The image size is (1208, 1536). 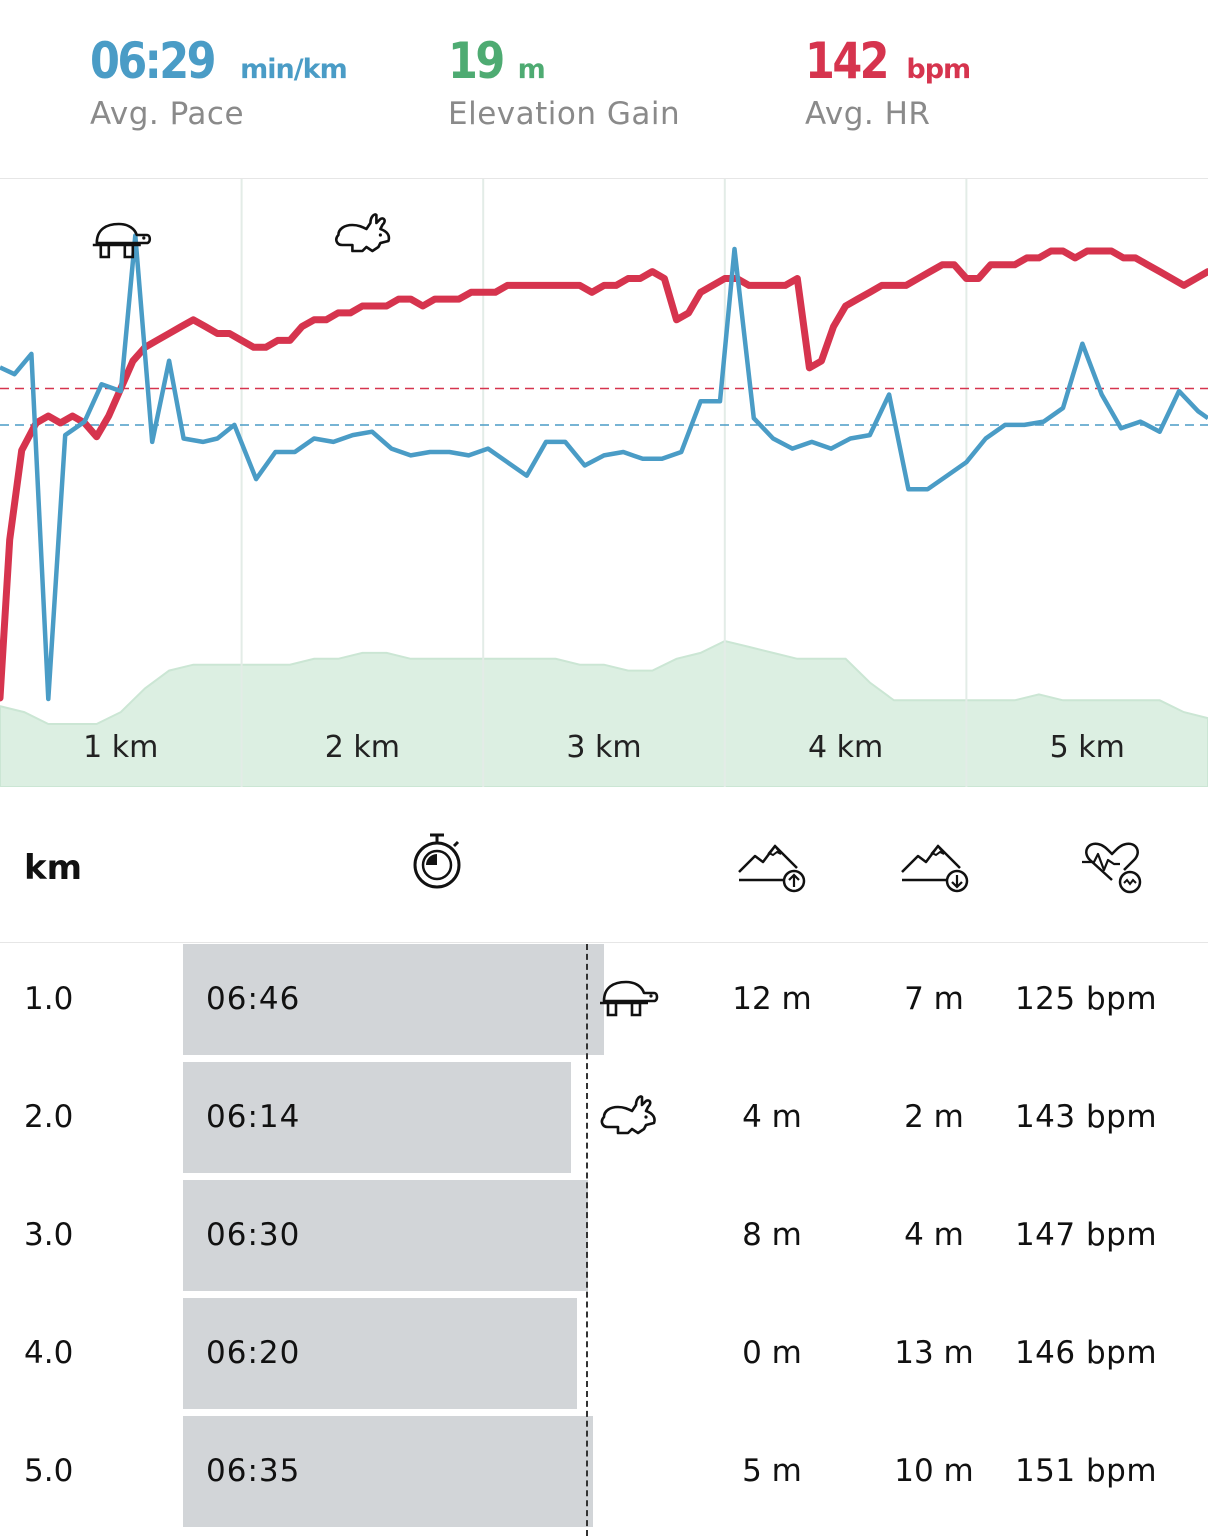 What do you see at coordinates (49, 1353) in the screenshot?
I see `split-km: 4.0` at bounding box center [49, 1353].